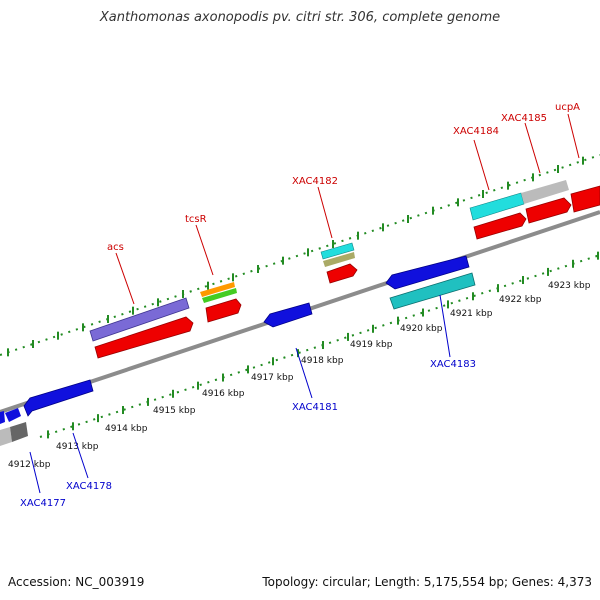  What do you see at coordinates (29, 465) in the screenshot?
I see `tick-label: 4912 kbp` at bounding box center [29, 465].